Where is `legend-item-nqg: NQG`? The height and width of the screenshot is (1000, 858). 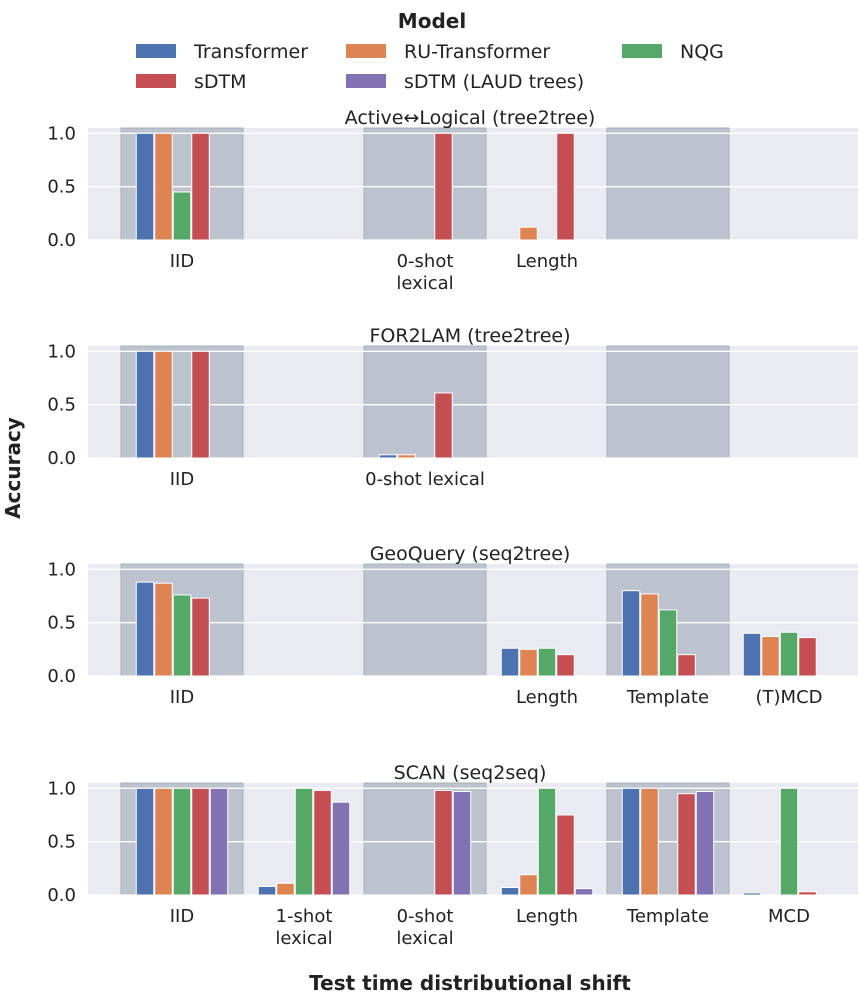 legend-item-nqg: NQG is located at coordinates (673, 52).